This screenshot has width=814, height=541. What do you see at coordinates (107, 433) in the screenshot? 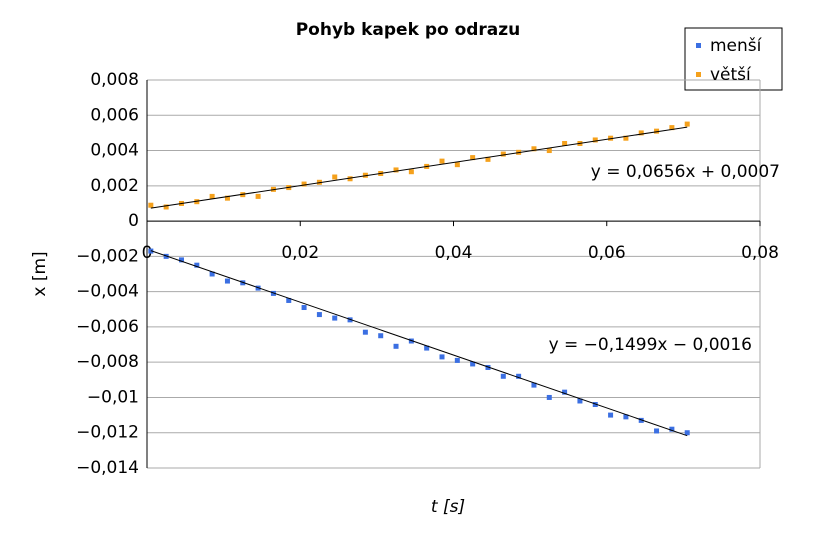
I see `y-tick-label: −0,012` at bounding box center [107, 433].